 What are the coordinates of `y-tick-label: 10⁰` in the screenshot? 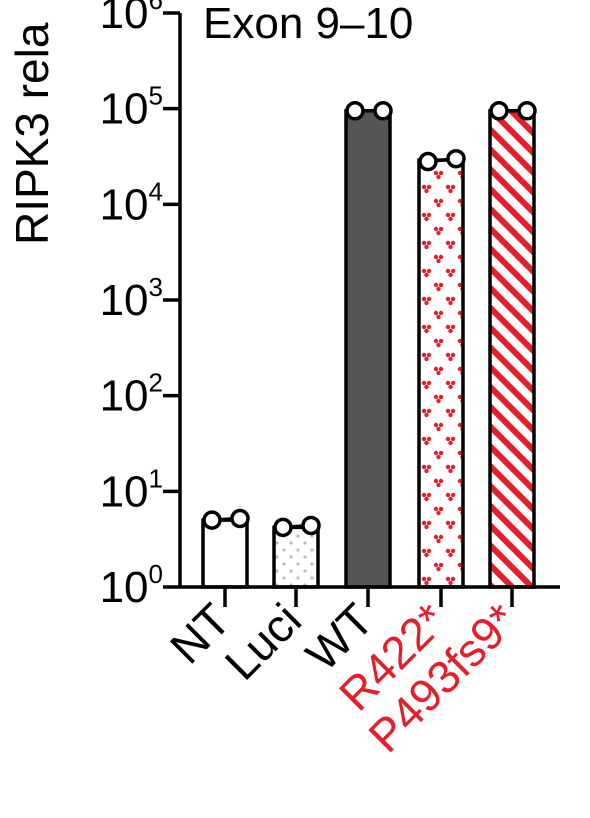 It's located at (131, 585).